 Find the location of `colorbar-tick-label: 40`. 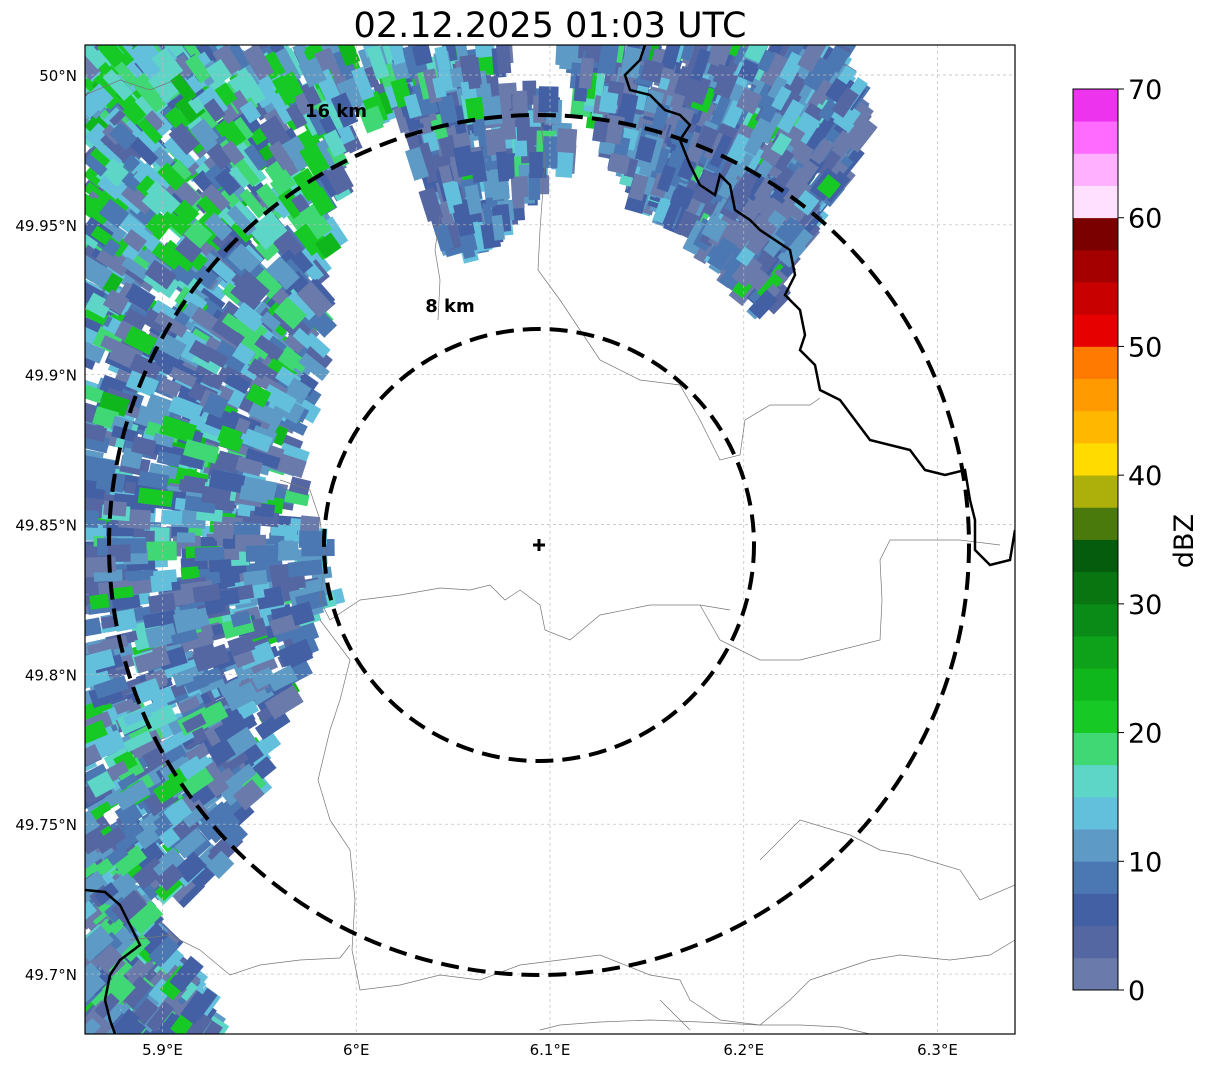

colorbar-tick-label: 40 is located at coordinates (1145, 476).